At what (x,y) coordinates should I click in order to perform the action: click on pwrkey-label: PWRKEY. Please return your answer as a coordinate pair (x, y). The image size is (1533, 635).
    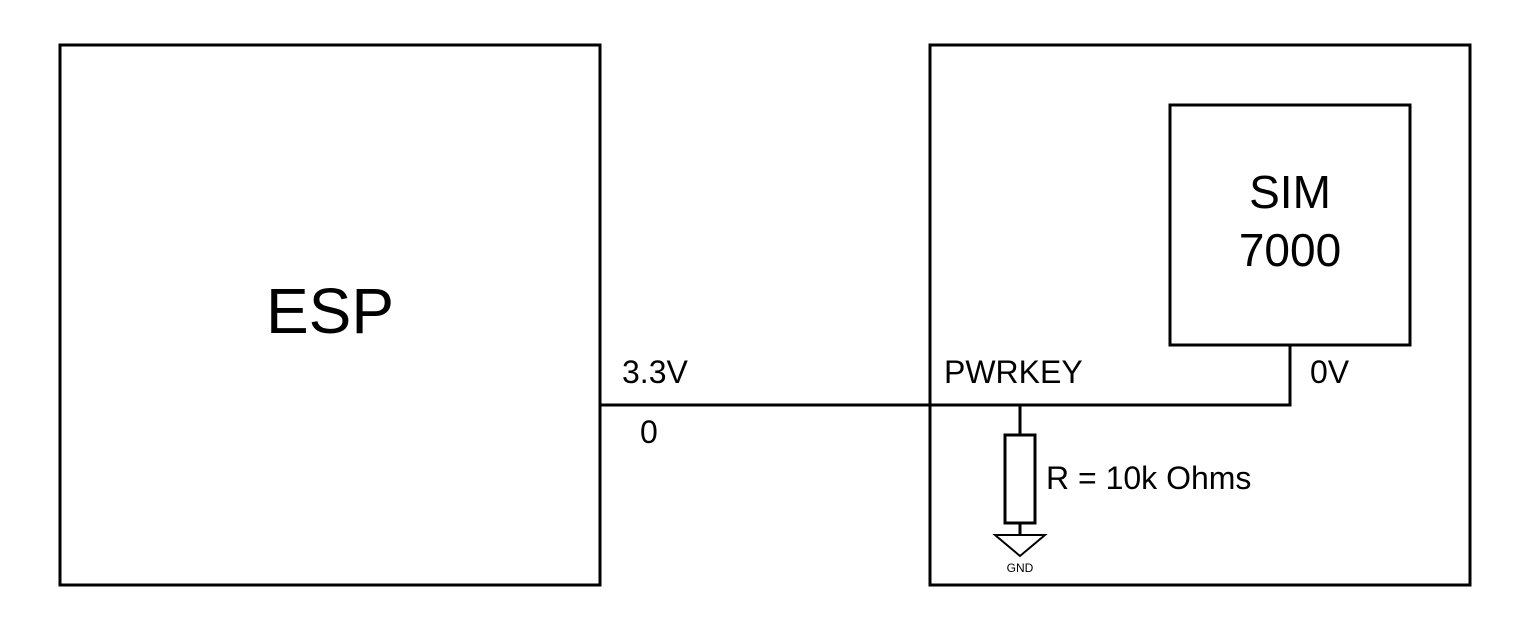
    Looking at the image, I should click on (1013, 372).